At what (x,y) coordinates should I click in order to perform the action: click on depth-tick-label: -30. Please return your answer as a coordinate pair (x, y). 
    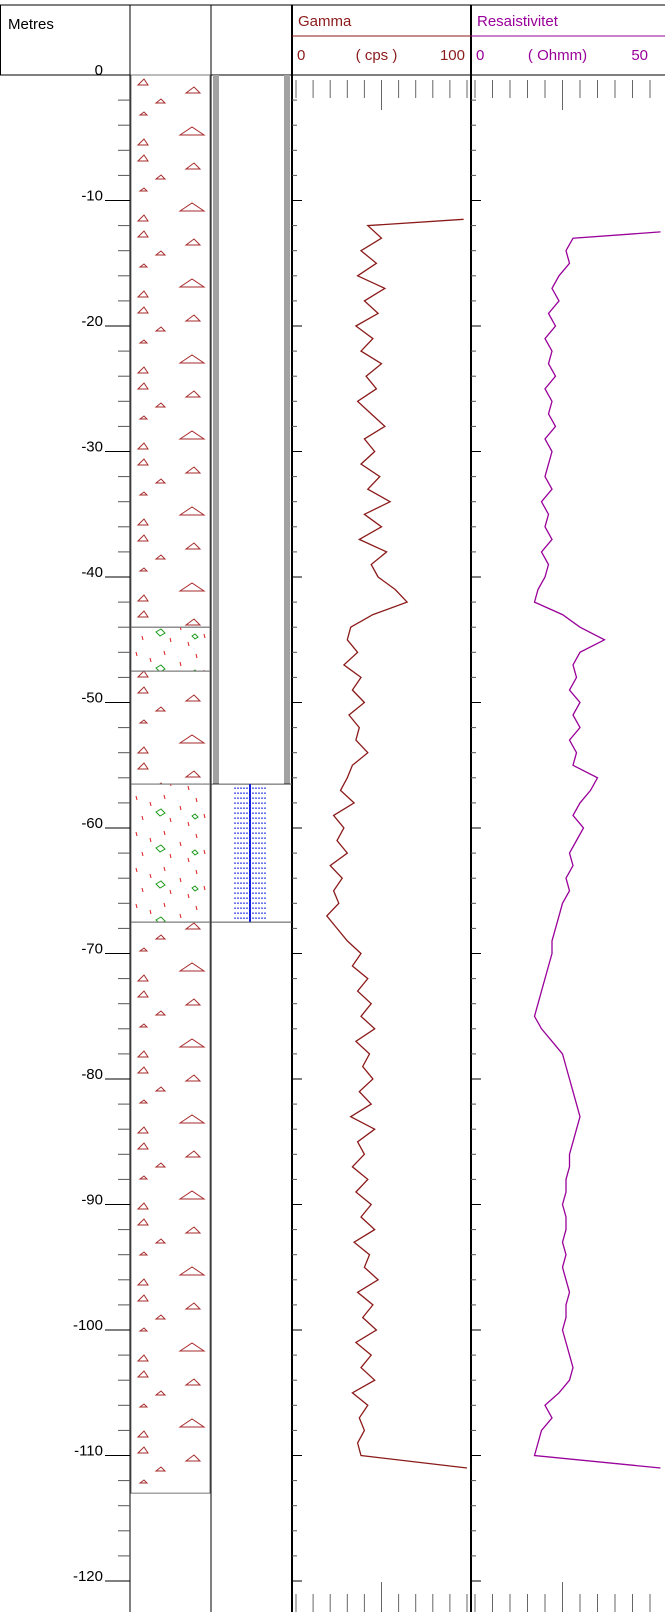
    Looking at the image, I should click on (92, 446).